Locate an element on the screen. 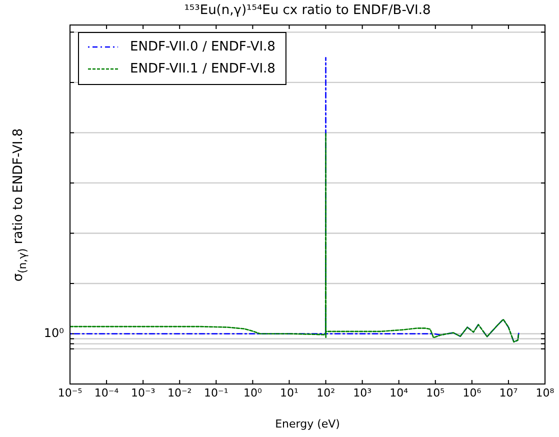 The image size is (559, 437). x-tick-label: 10⁻² is located at coordinates (180, 393).